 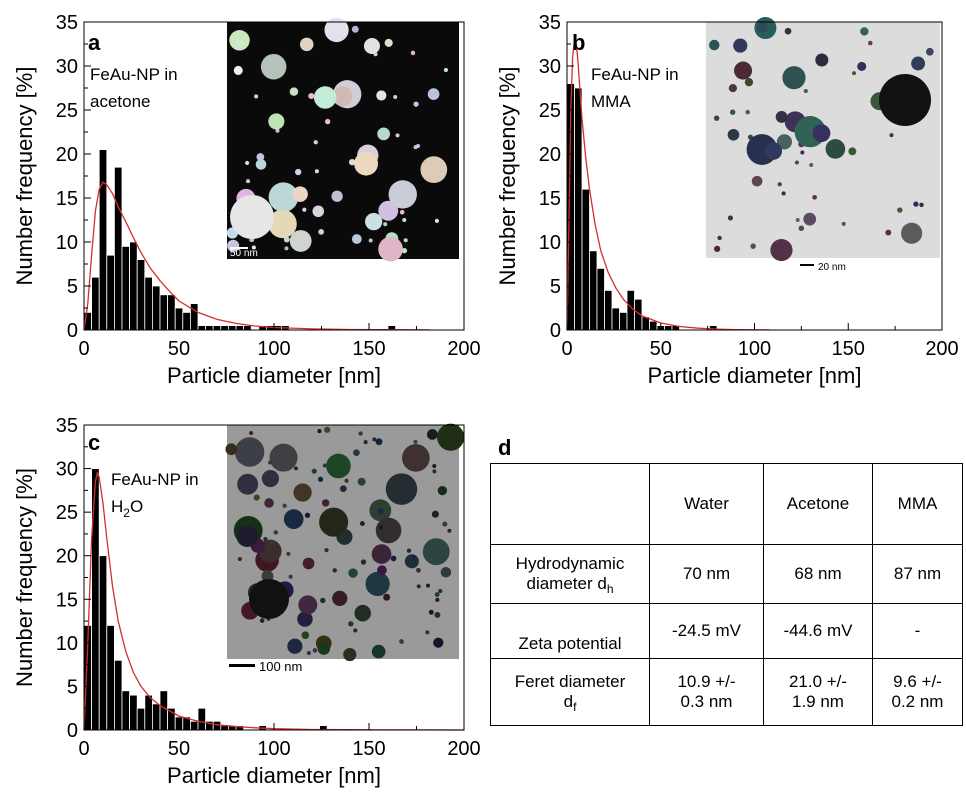 What do you see at coordinates (570, 504) in the screenshot?
I see `table-corner-cell` at bounding box center [570, 504].